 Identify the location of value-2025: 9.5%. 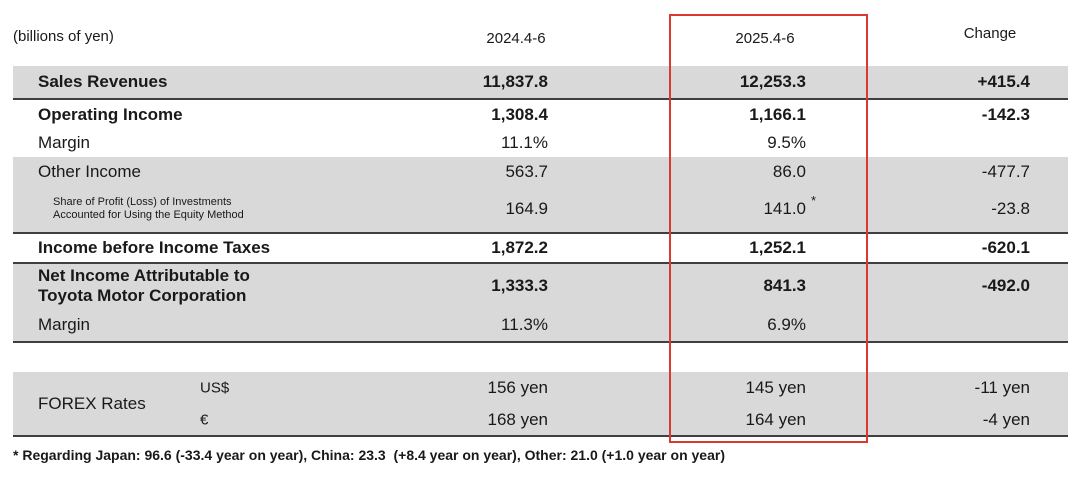
(786, 142).